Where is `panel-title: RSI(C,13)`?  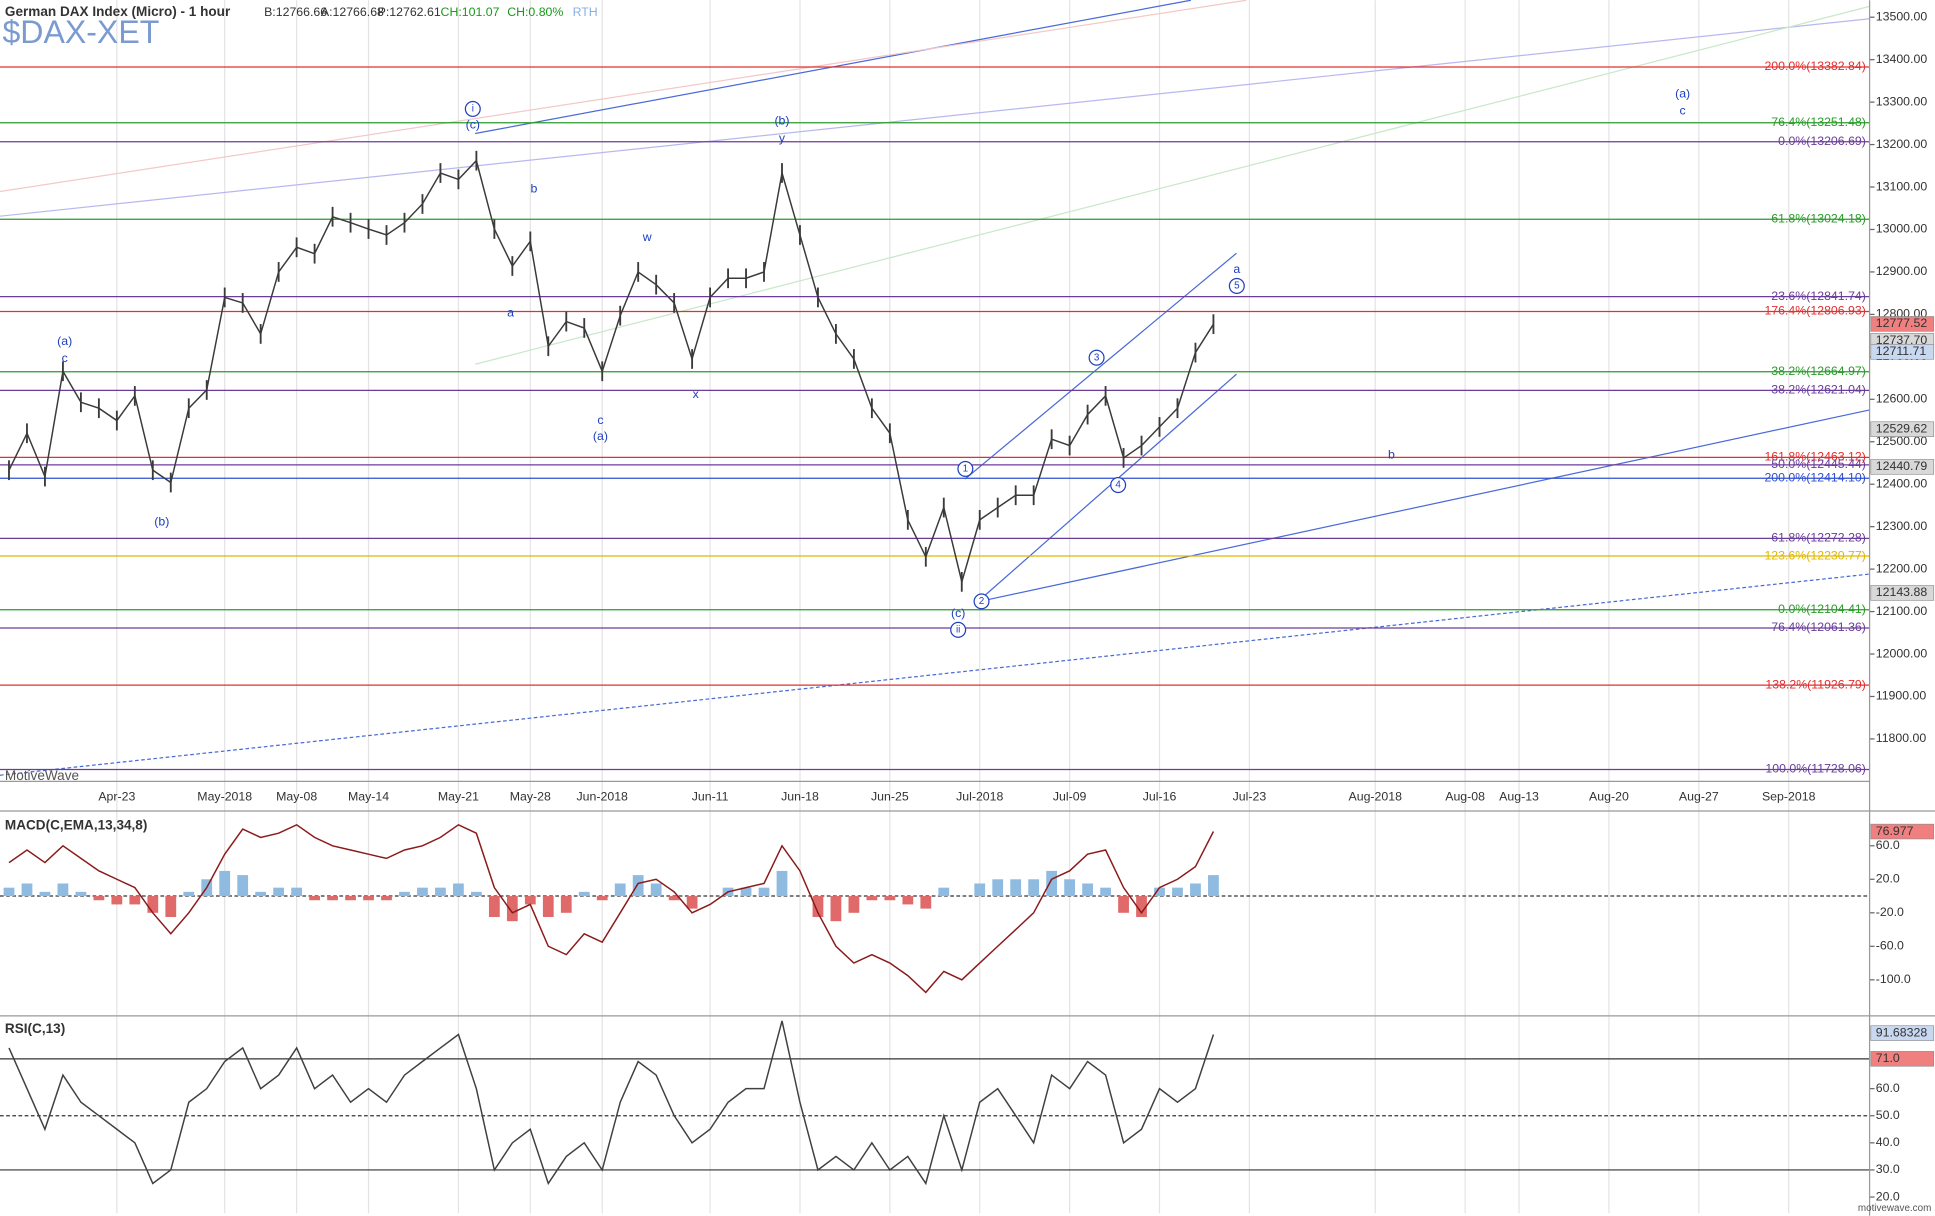
panel-title: RSI(C,13) is located at coordinates (35, 1028).